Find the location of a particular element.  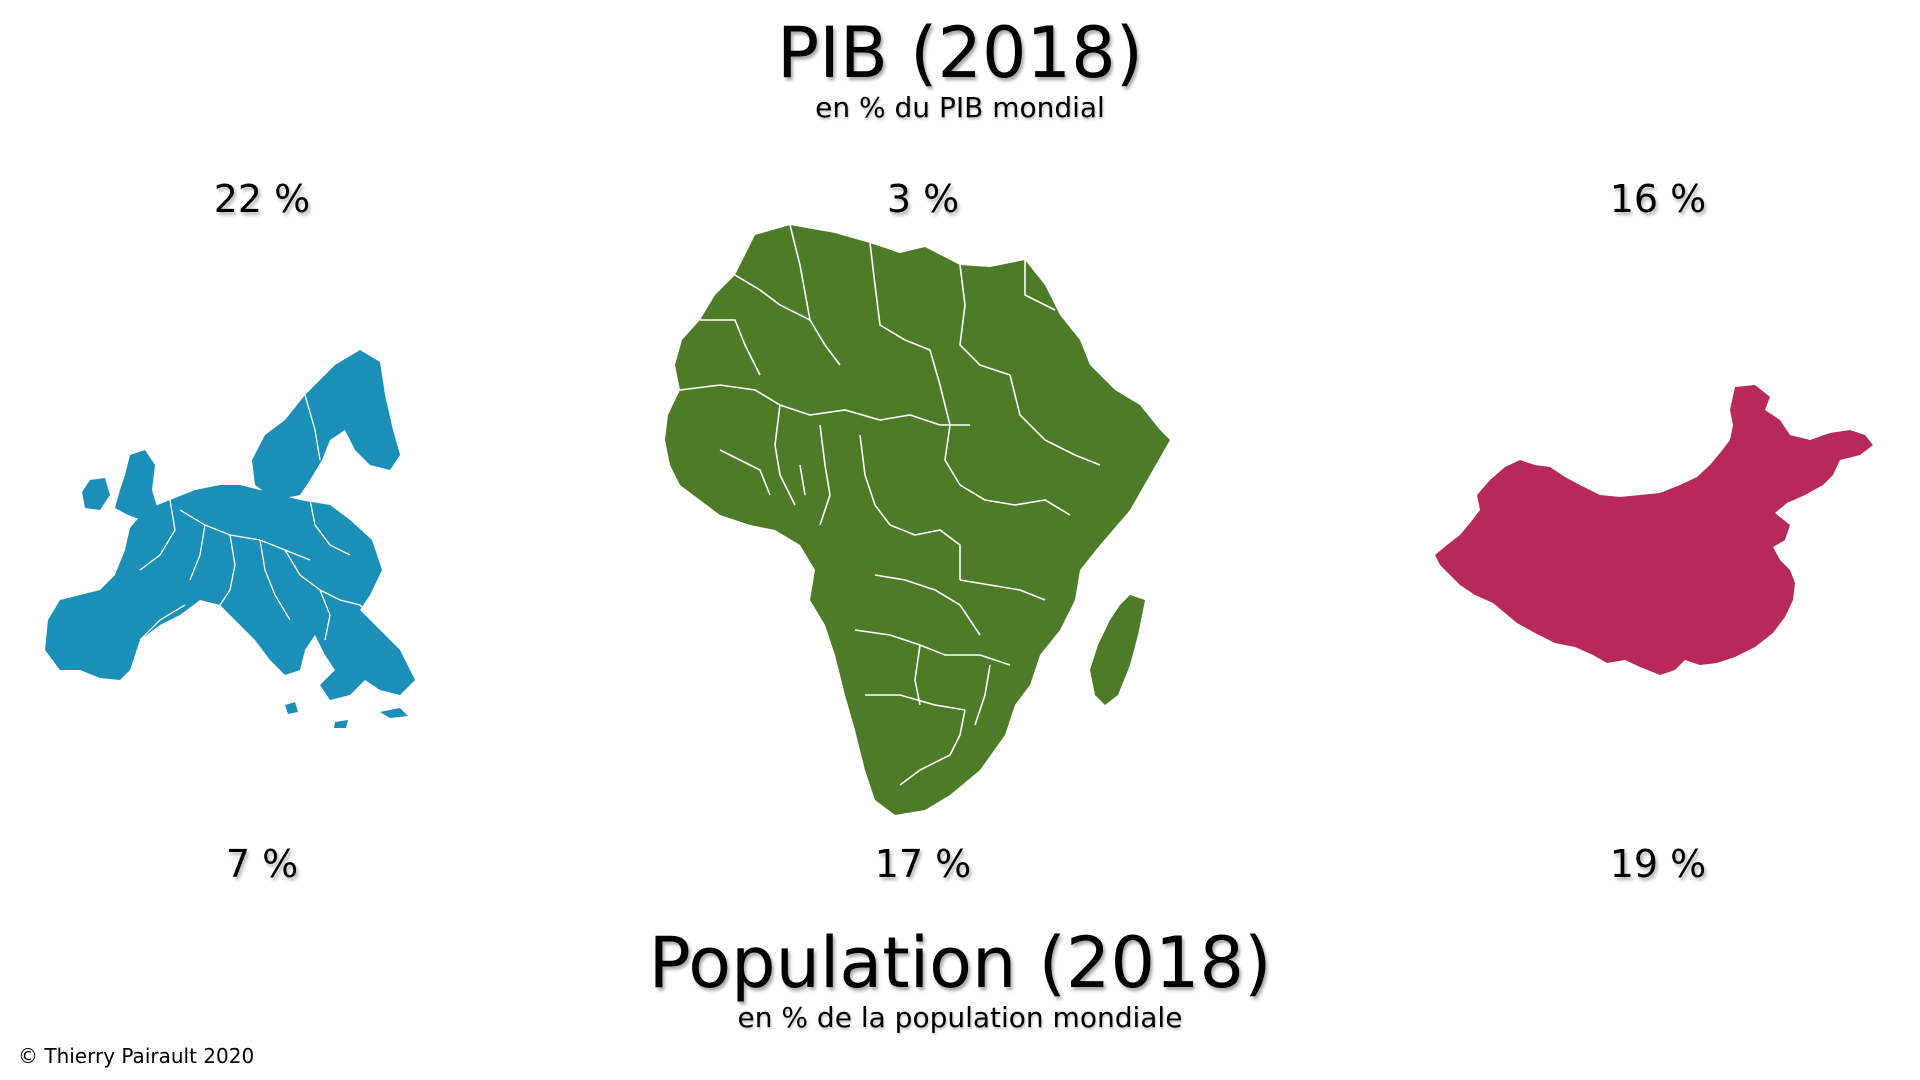

africa-map-icon is located at coordinates (917, 519).